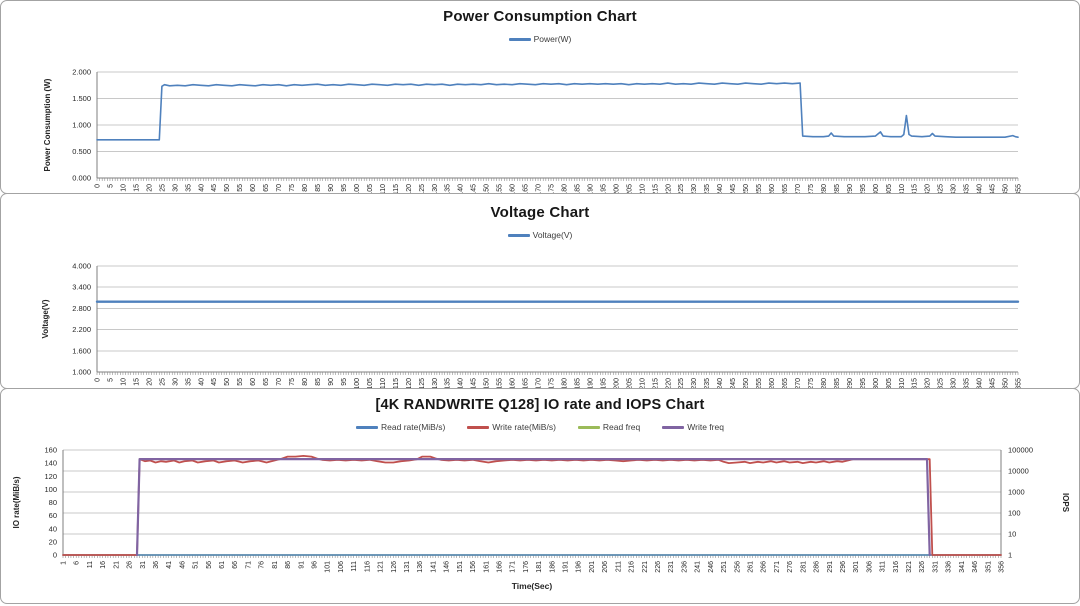 The width and height of the screenshot is (1080, 606). Describe the element at coordinates (883, 566) in the screenshot. I see `svg-text: 311` at that location.